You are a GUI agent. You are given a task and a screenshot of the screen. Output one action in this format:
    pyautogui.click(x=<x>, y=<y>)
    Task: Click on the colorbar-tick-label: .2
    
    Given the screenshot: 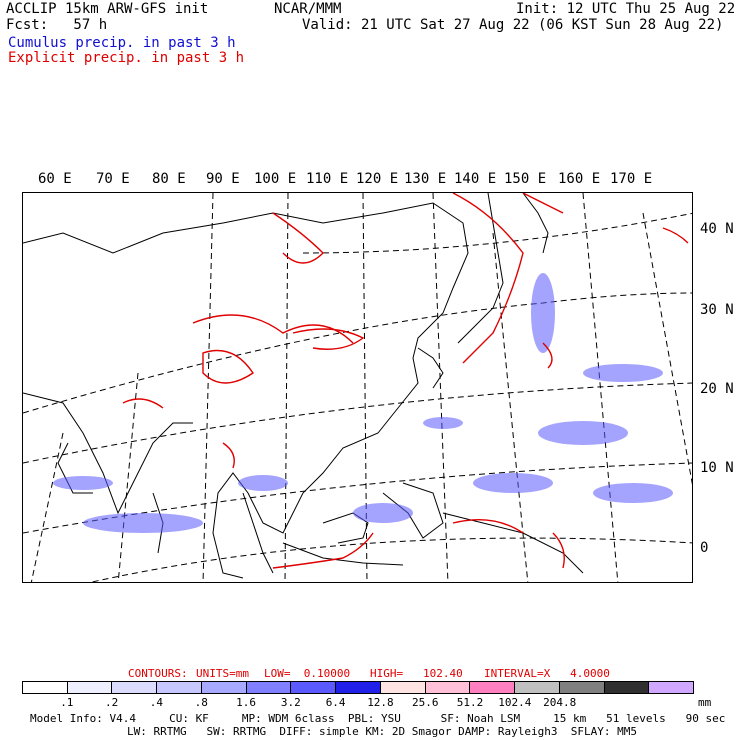 What is the action you would take?
    pyautogui.click(x=112, y=702)
    